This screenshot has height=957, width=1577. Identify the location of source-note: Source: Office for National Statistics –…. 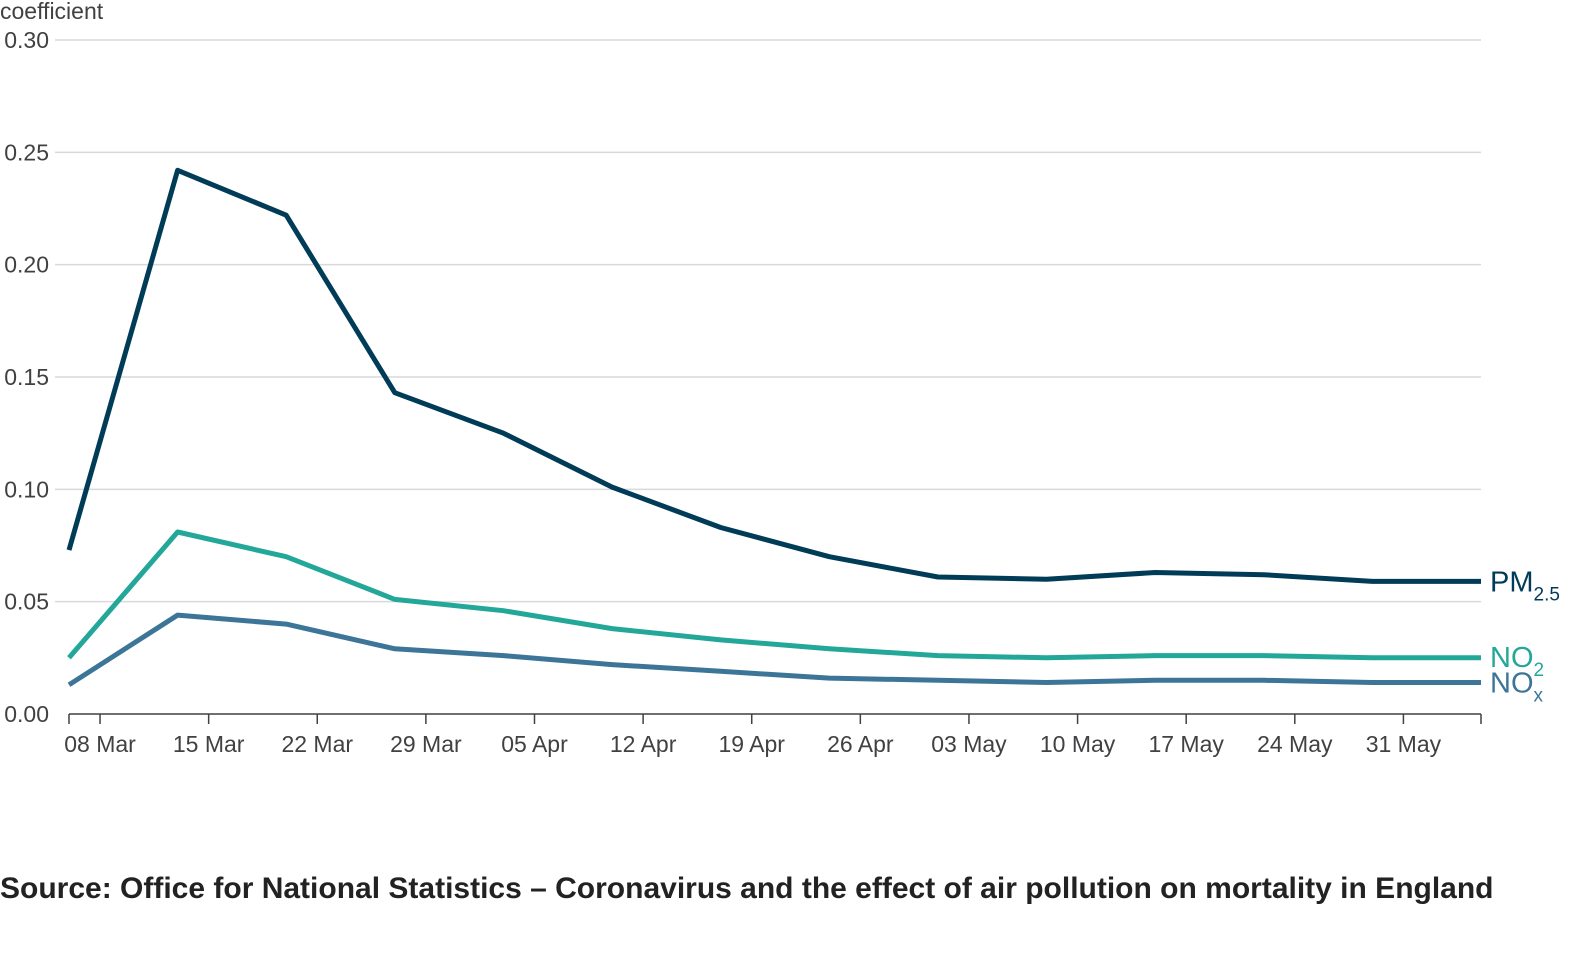
(747, 888).